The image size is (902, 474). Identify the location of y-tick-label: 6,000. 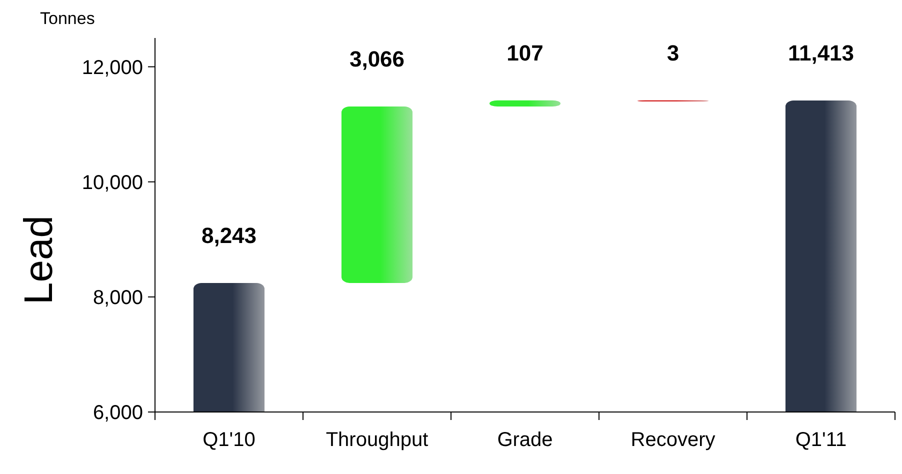
(117, 413).